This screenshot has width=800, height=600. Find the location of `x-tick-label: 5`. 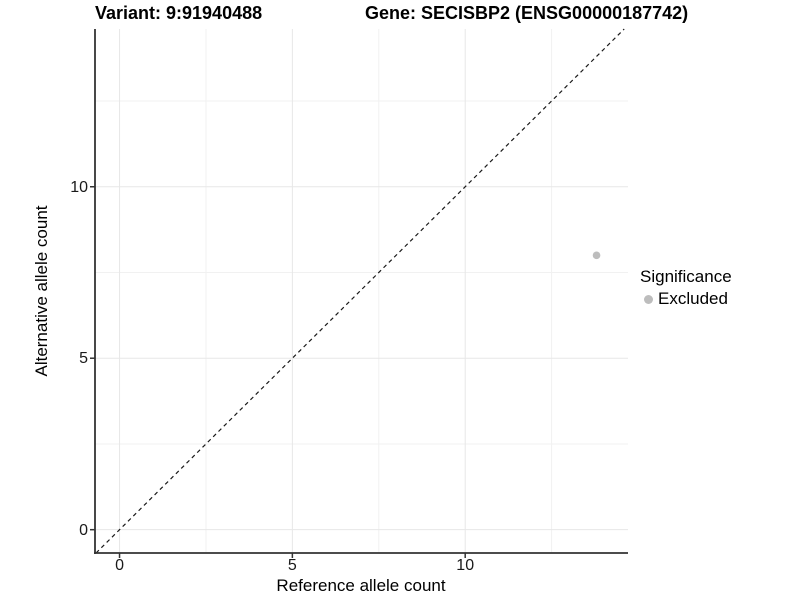

x-tick-label: 5 is located at coordinates (292, 565).